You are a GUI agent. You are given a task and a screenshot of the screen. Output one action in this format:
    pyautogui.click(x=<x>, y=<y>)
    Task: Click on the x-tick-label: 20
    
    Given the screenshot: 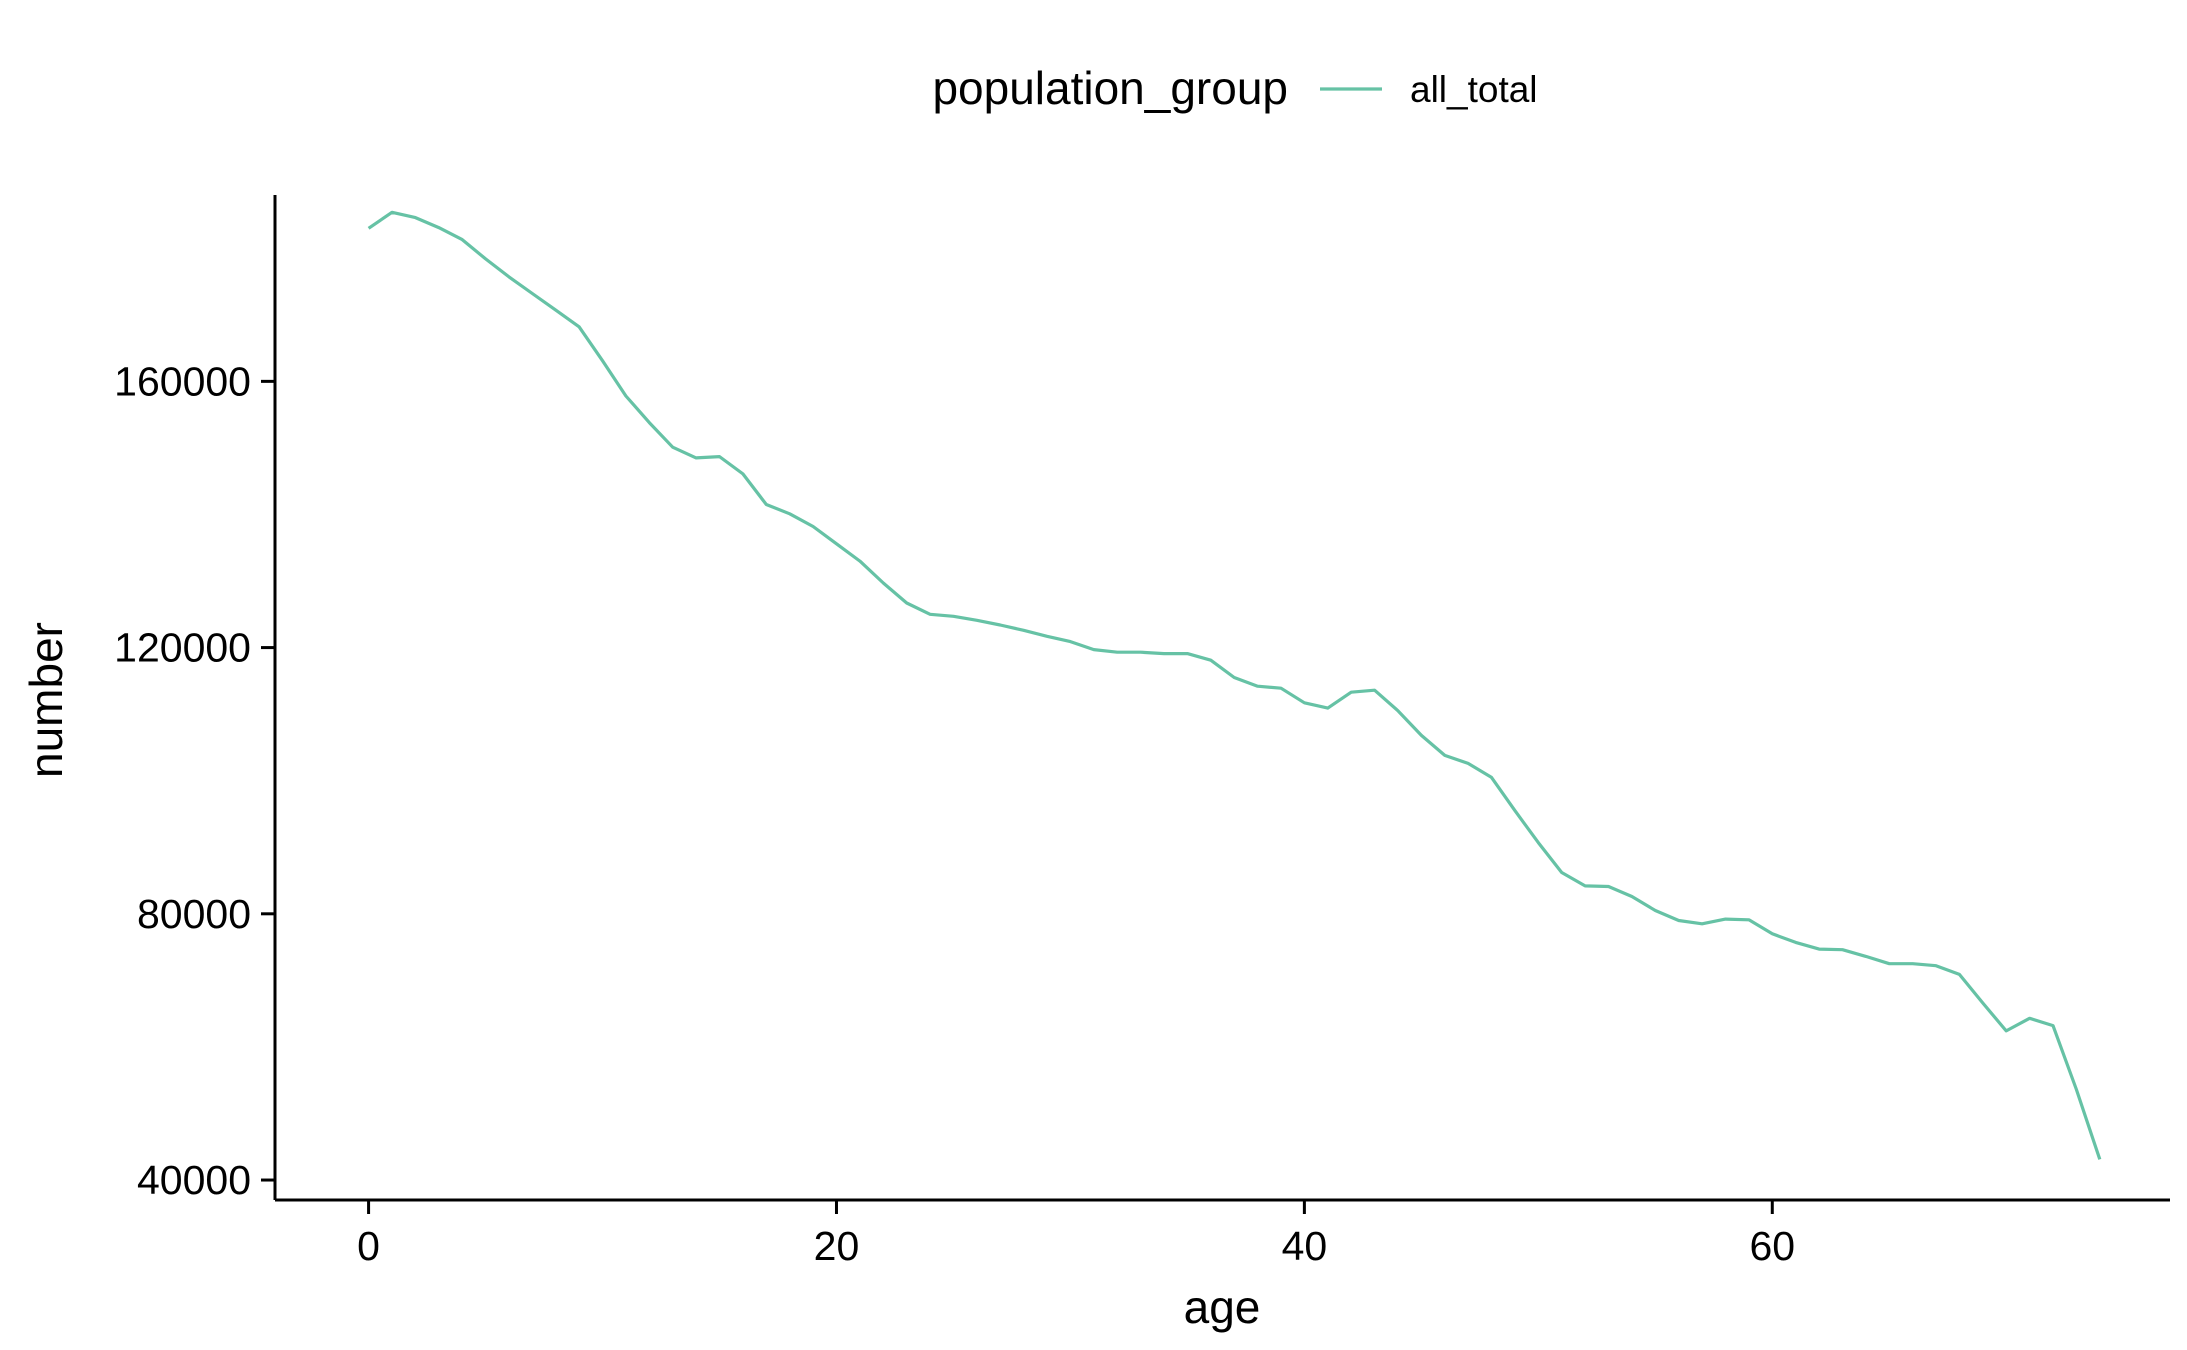 What is the action you would take?
    pyautogui.click(x=837, y=1246)
    